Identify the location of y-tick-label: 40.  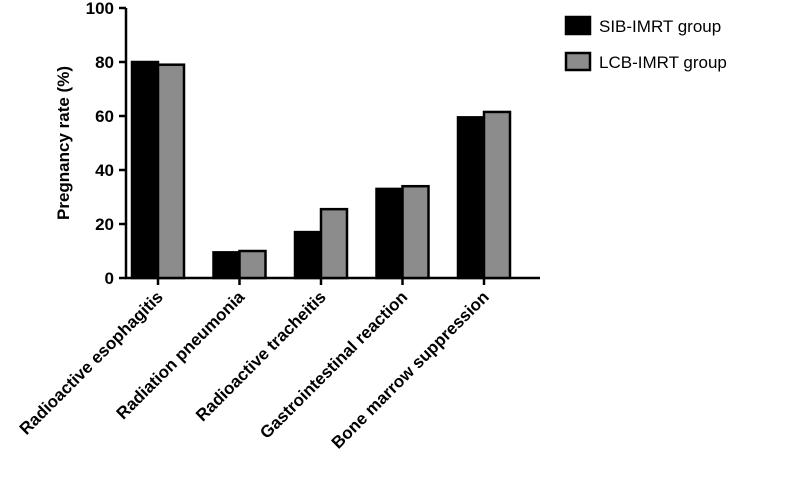
(104, 170).